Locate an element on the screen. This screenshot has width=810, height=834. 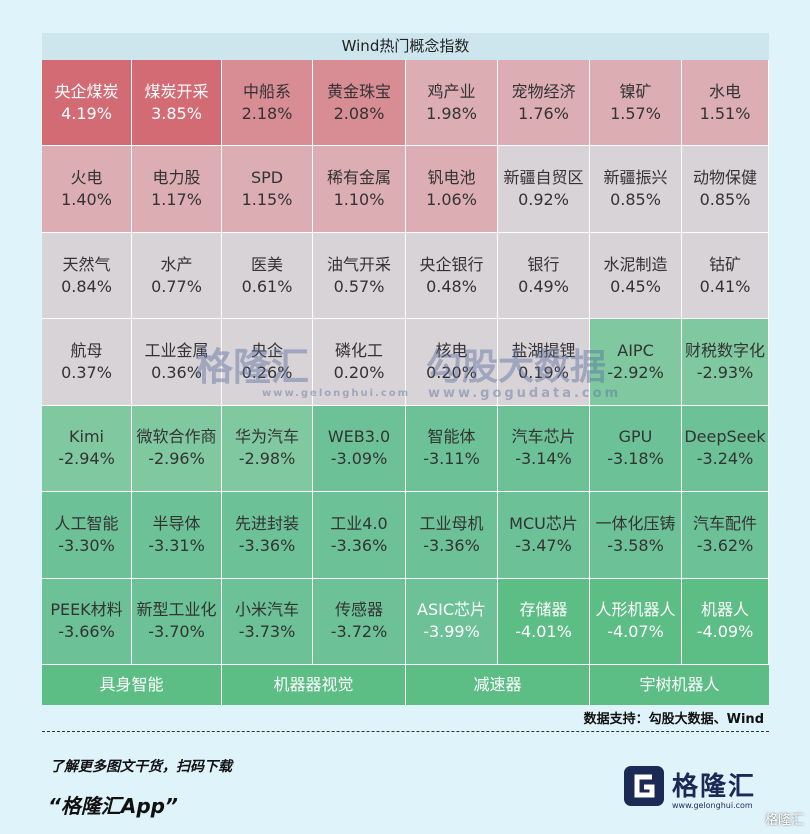
cell-name: 水产 is located at coordinates (176, 264).